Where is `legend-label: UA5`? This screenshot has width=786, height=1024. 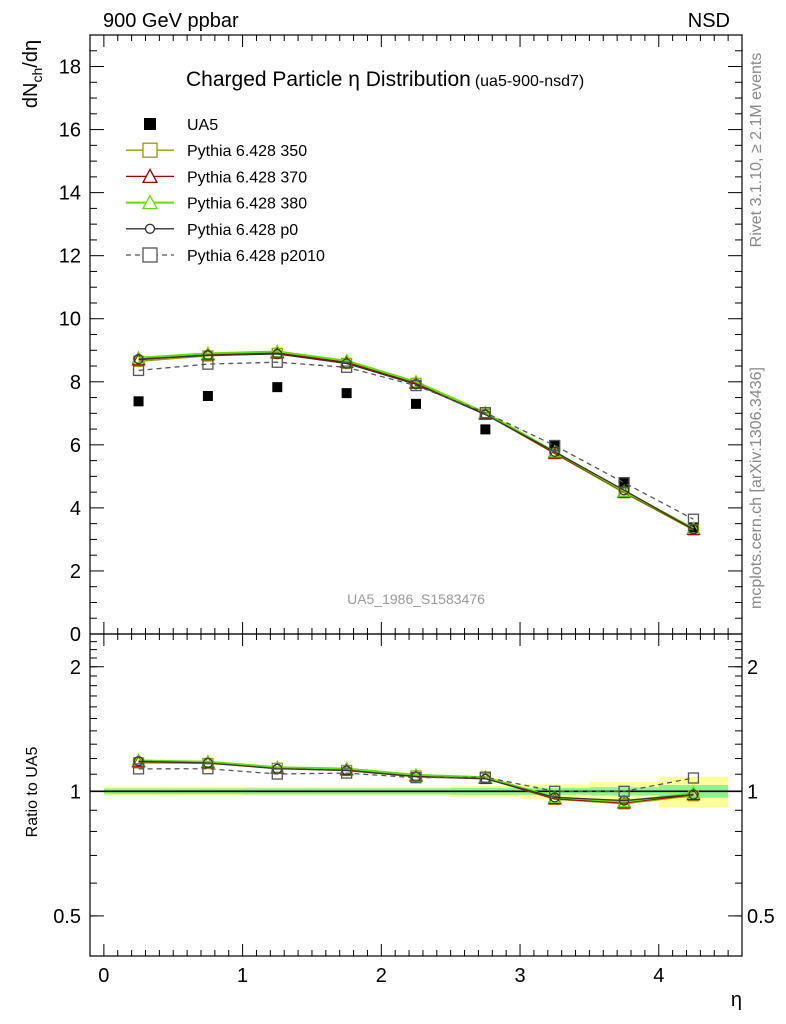
legend-label: UA5 is located at coordinates (202, 125).